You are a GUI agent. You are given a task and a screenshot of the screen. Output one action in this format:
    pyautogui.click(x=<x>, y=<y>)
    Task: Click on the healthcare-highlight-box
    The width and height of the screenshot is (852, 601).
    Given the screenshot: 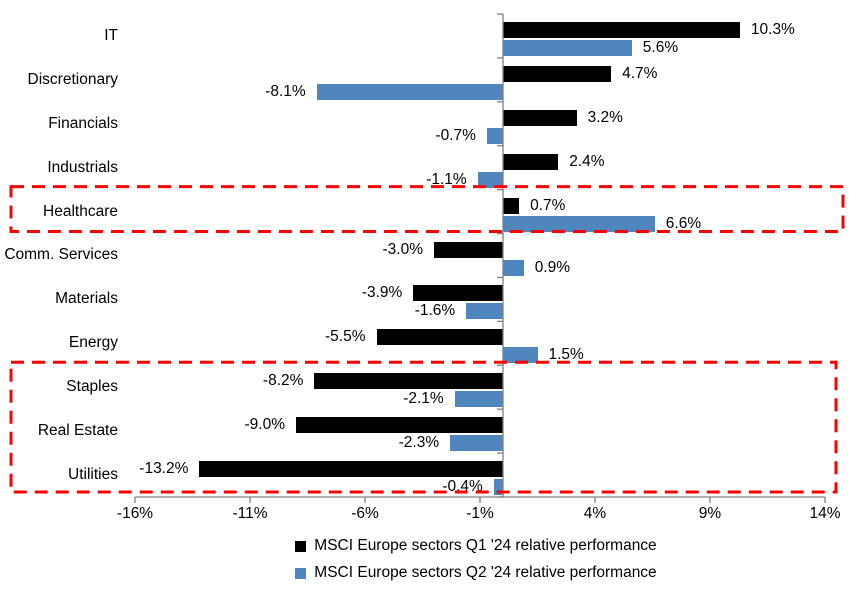 What is the action you would take?
    pyautogui.click(x=427, y=209)
    